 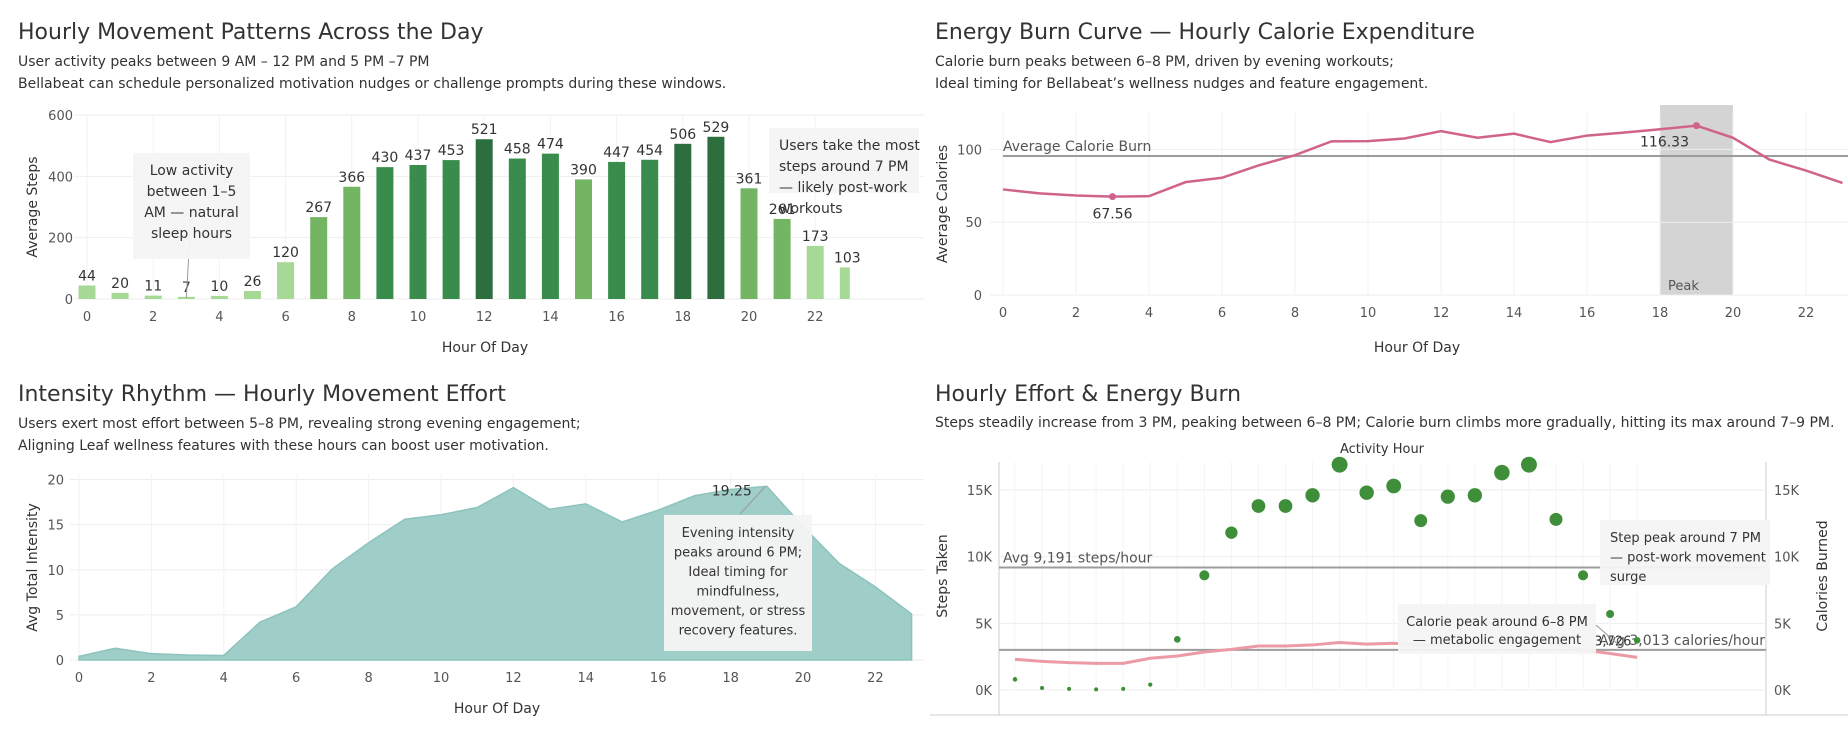 I want to click on y-tick-label-left: 5K, so click(x=983, y=624).